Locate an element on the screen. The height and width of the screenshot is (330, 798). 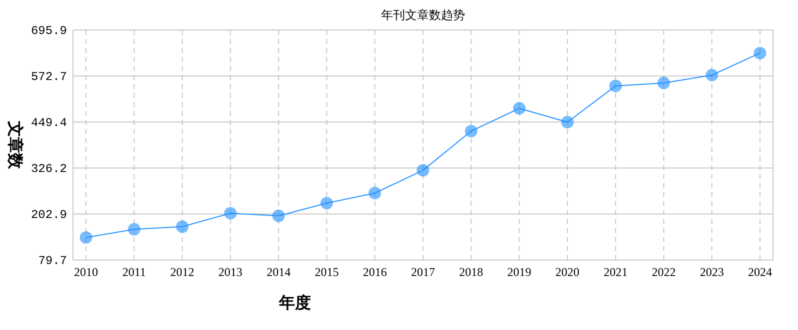
x-tick-label: 2010 is located at coordinates (86, 272).